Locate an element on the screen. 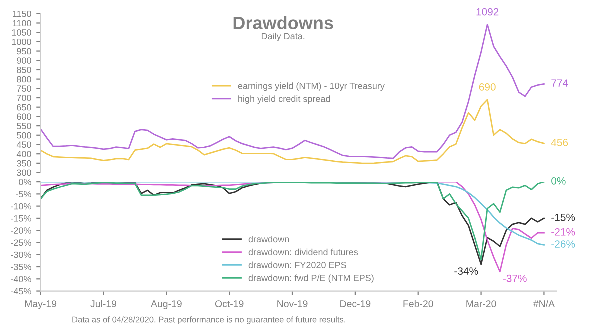 The height and width of the screenshot is (331, 600). y-tick-label: 550 is located at coordinates (24, 126).